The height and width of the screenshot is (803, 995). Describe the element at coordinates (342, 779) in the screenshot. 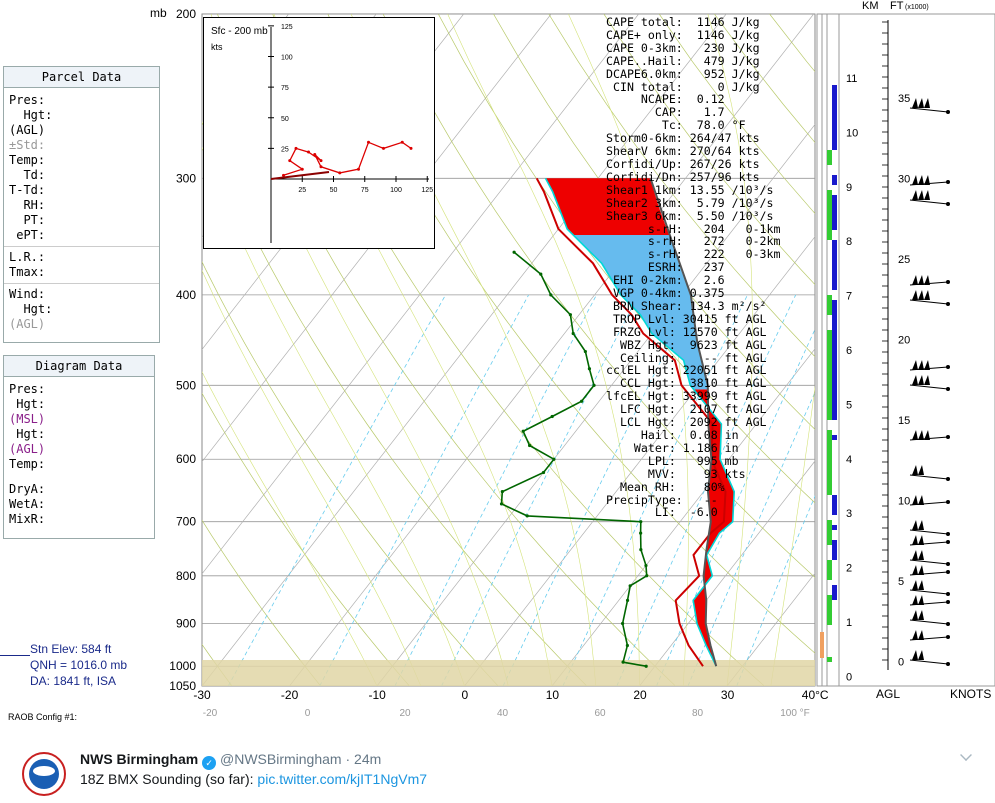

I see `tweet-link: pic.twitter.com/kjIT1NgVm7` at that location.